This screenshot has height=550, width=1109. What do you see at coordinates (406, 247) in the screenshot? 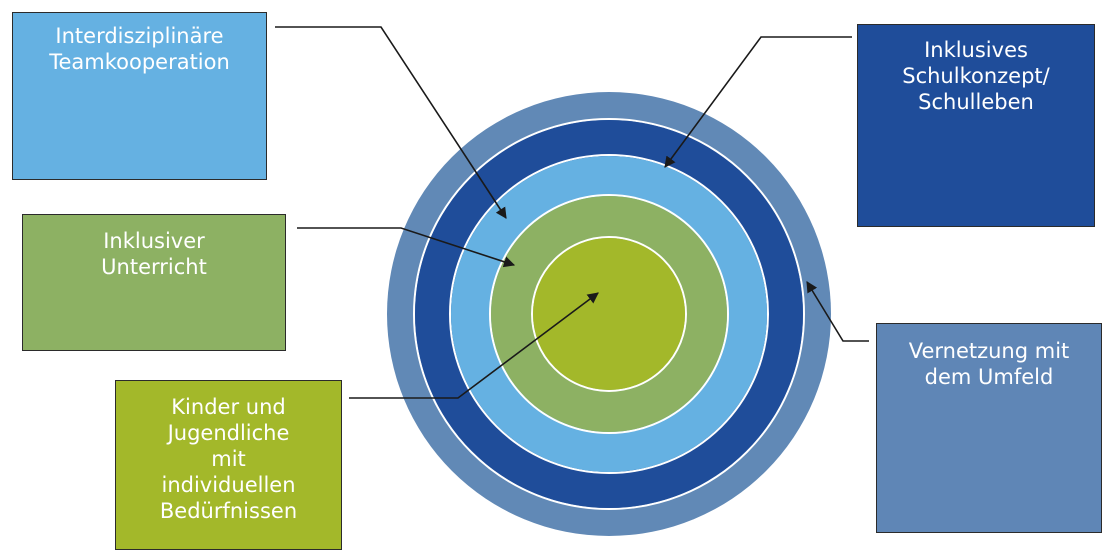
I see `arrow-unterricht-to-ring` at bounding box center [406, 247].